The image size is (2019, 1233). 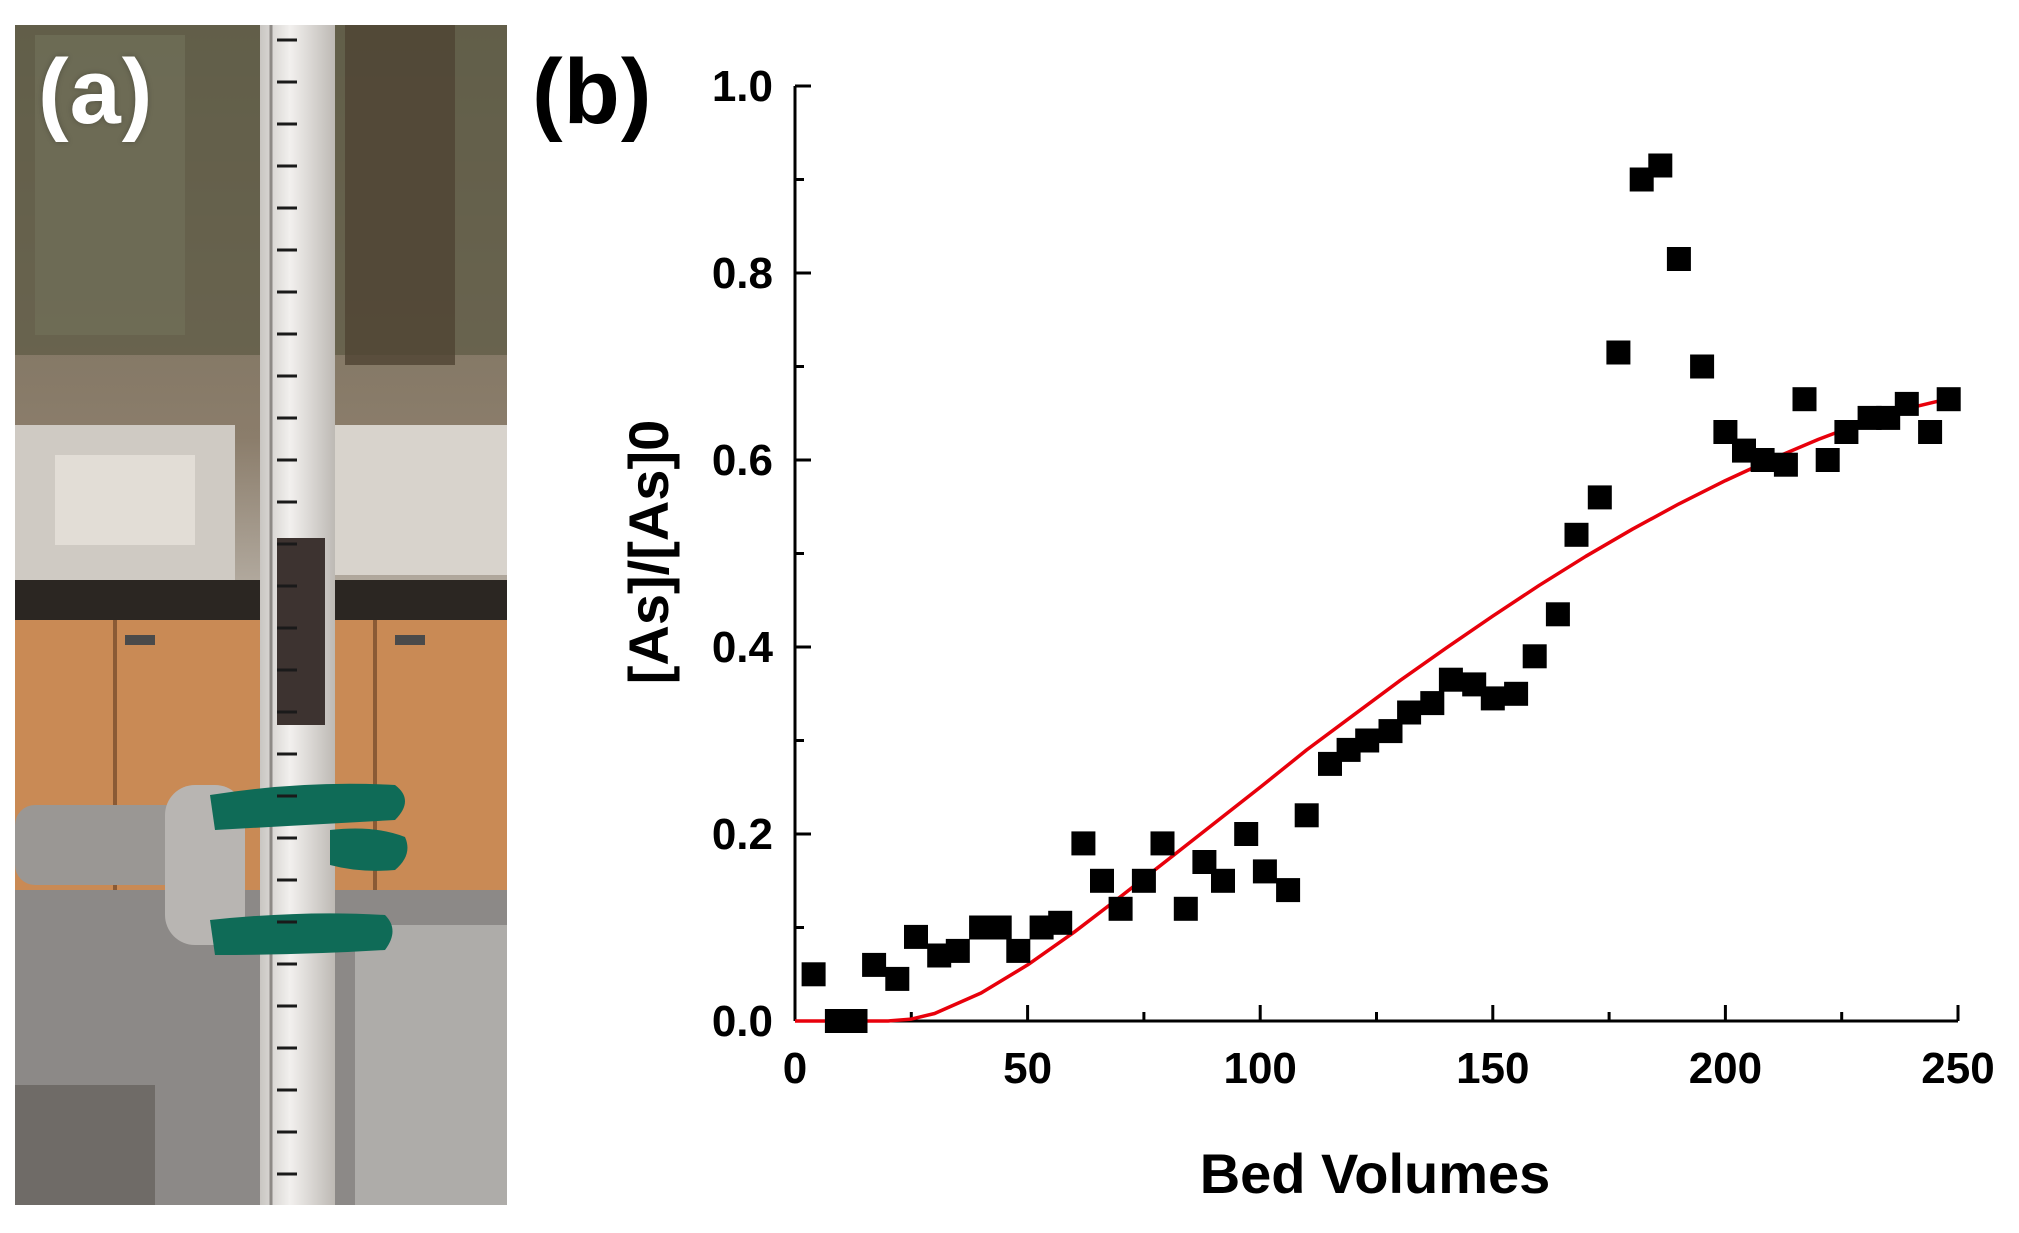 What do you see at coordinates (1957, 1068) in the screenshot?
I see `x-tick-label: 250` at bounding box center [1957, 1068].